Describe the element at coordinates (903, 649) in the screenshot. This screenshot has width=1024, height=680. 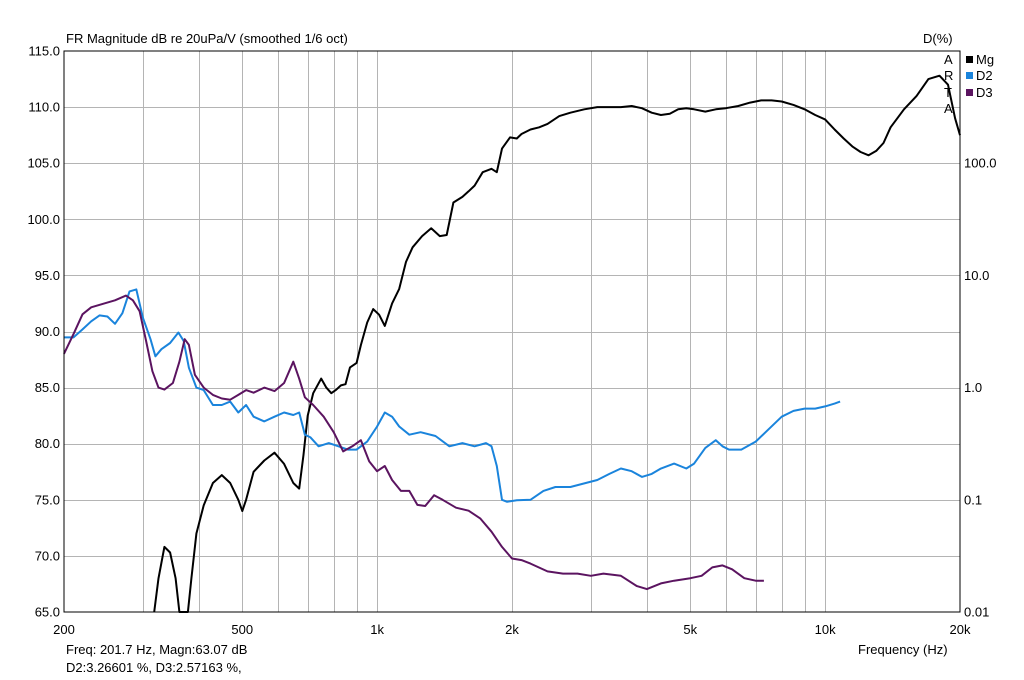
I see `x-axis-label: Frequency (Hz)` at that location.